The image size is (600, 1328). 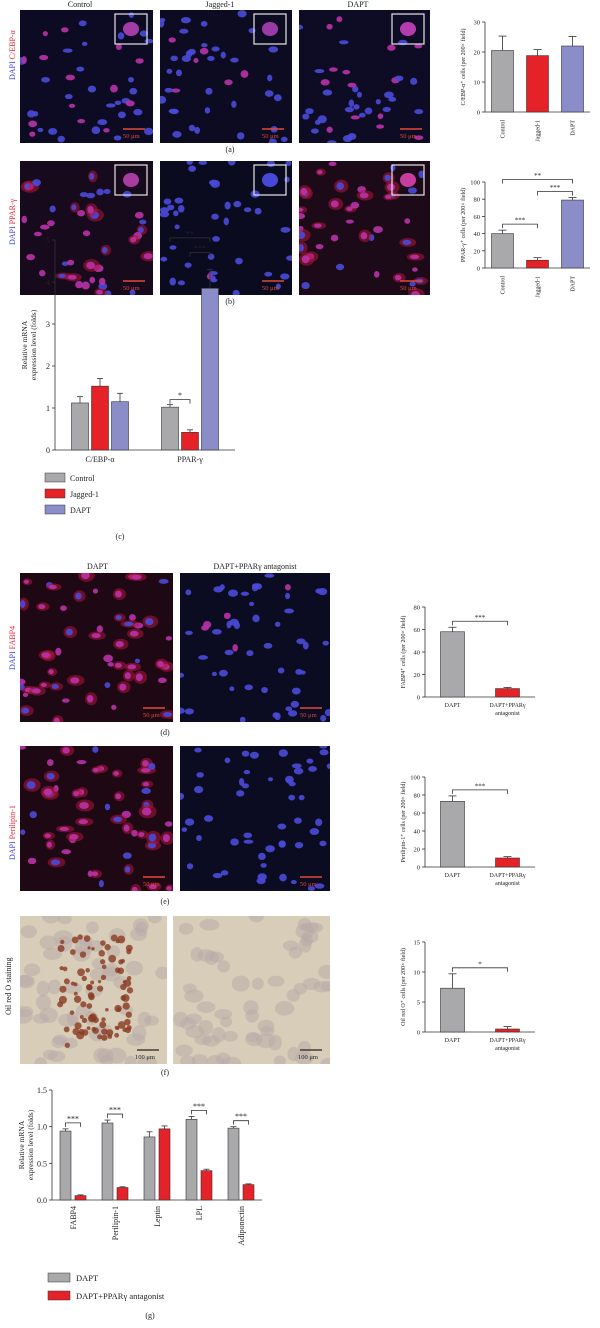 I want to click on column-label-control: Control, so click(x=80, y=4).